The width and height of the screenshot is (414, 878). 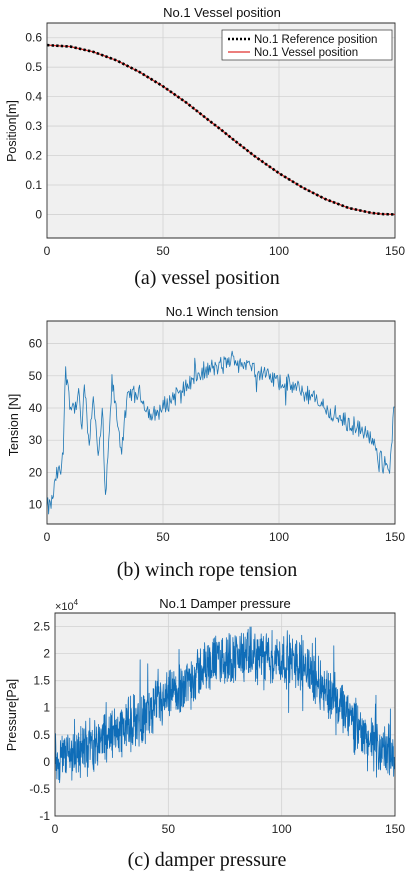 What do you see at coordinates (207, 860) in the screenshot?
I see `figure-caption: (c) damper pressure` at bounding box center [207, 860].